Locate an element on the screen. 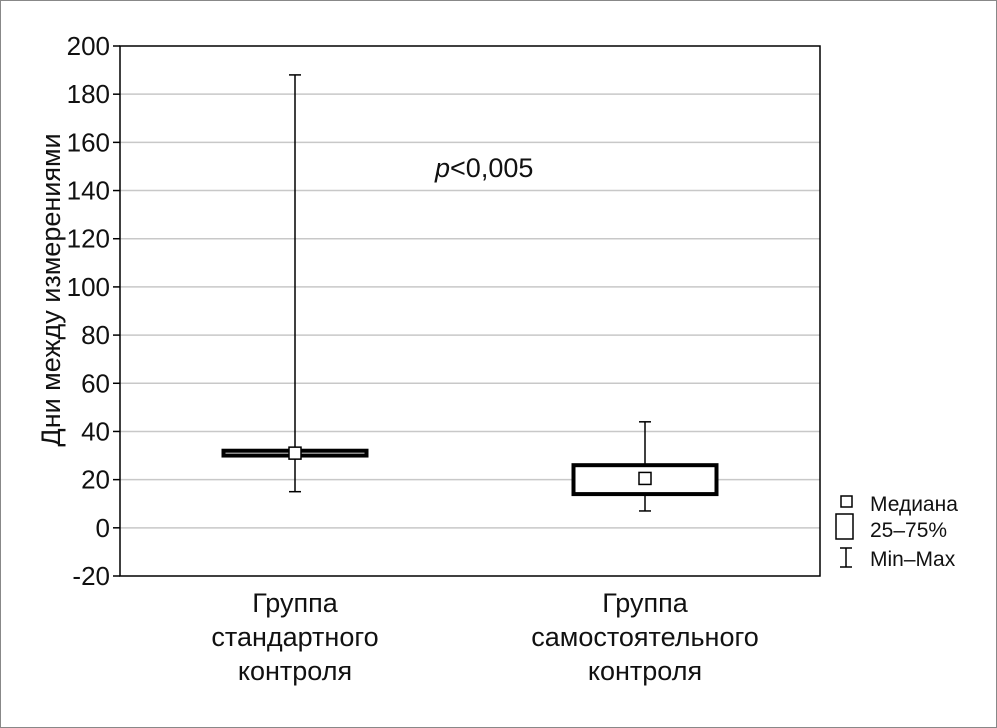 The width and height of the screenshot is (997, 728). y-tick-label: 80 is located at coordinates (95, 335).